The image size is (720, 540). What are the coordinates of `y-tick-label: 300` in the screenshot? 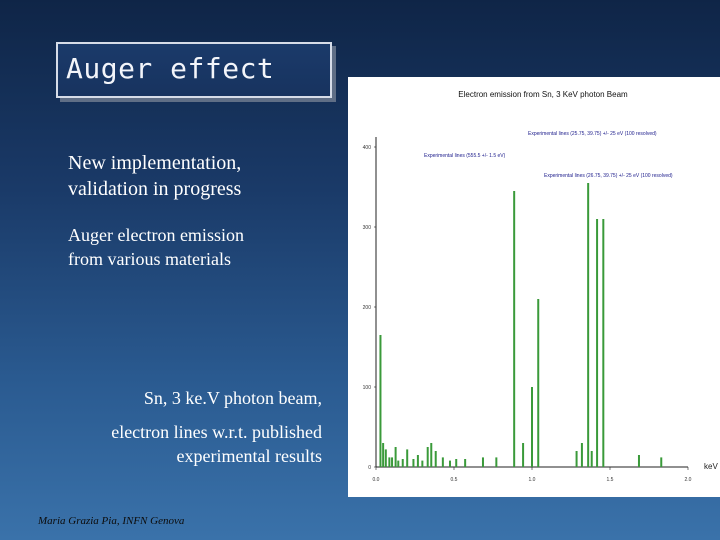 It's located at (367, 228).